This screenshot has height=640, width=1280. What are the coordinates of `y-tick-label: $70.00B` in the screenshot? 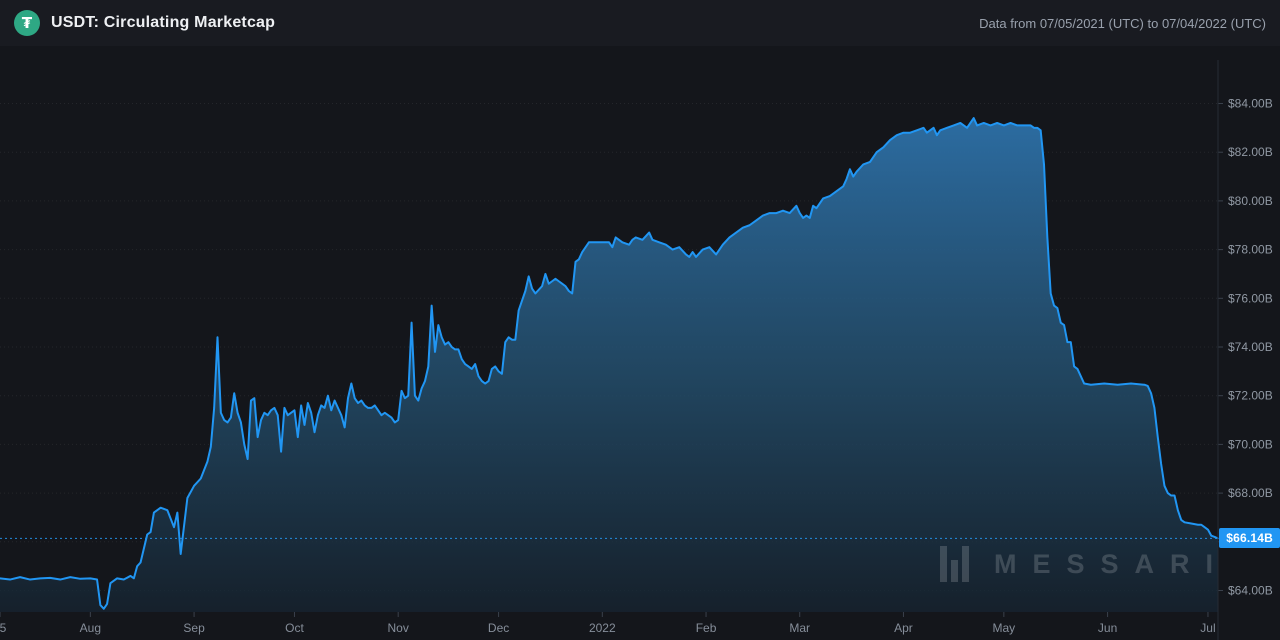 It's located at (1250, 444).